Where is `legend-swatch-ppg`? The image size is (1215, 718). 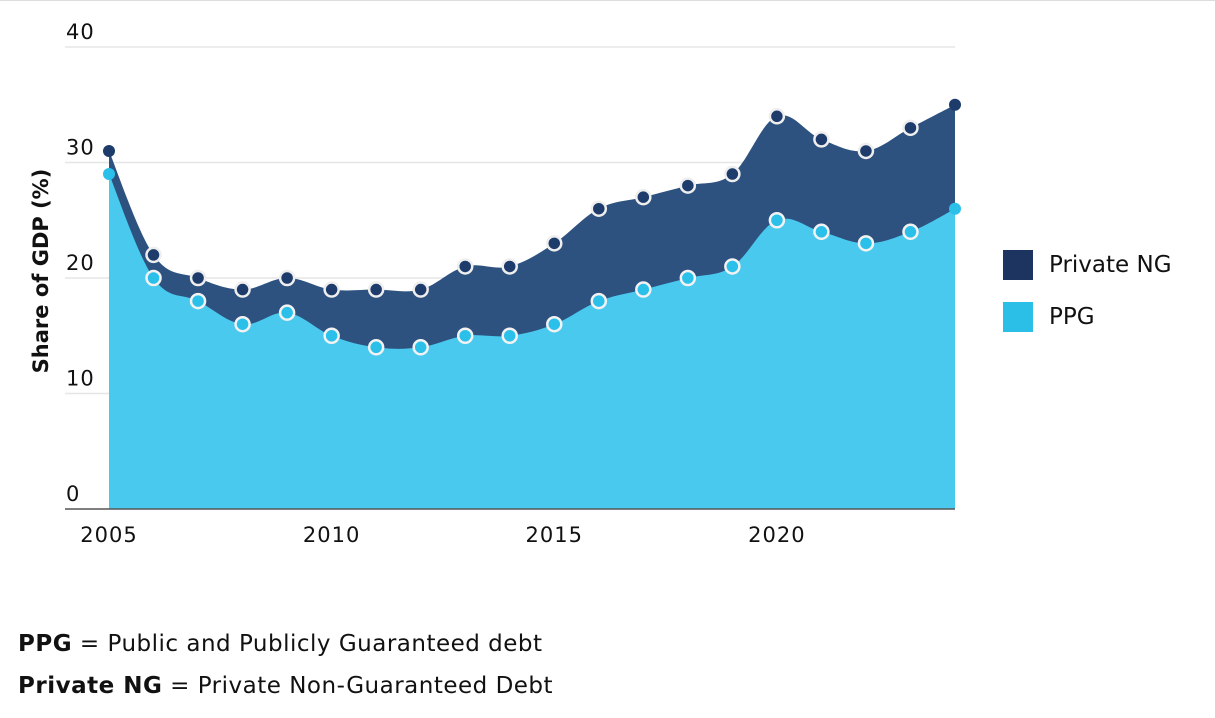
legend-swatch-ppg is located at coordinates (1018, 317).